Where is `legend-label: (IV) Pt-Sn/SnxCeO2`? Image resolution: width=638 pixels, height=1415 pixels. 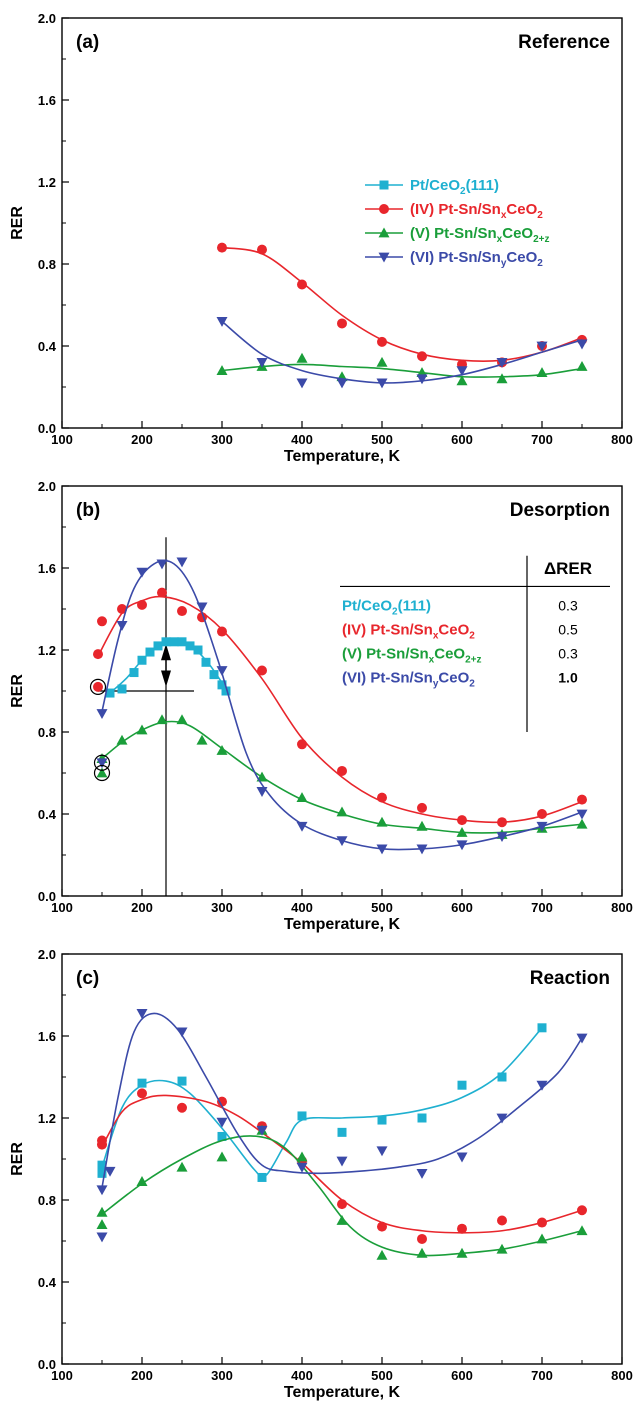
legend-label: (IV) Pt-Sn/SnxCeO2 is located at coordinates (476, 211).